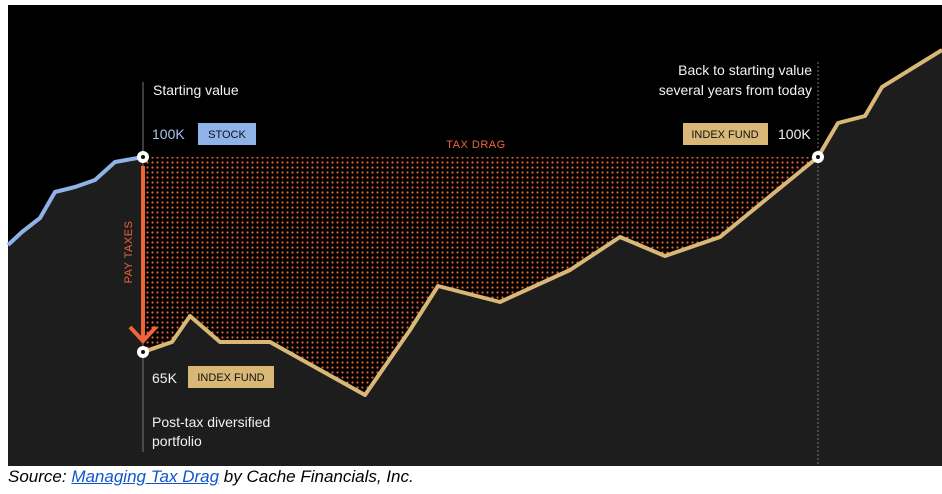  What do you see at coordinates (745, 70) in the screenshot?
I see `end-label: Back to starting value` at bounding box center [745, 70].